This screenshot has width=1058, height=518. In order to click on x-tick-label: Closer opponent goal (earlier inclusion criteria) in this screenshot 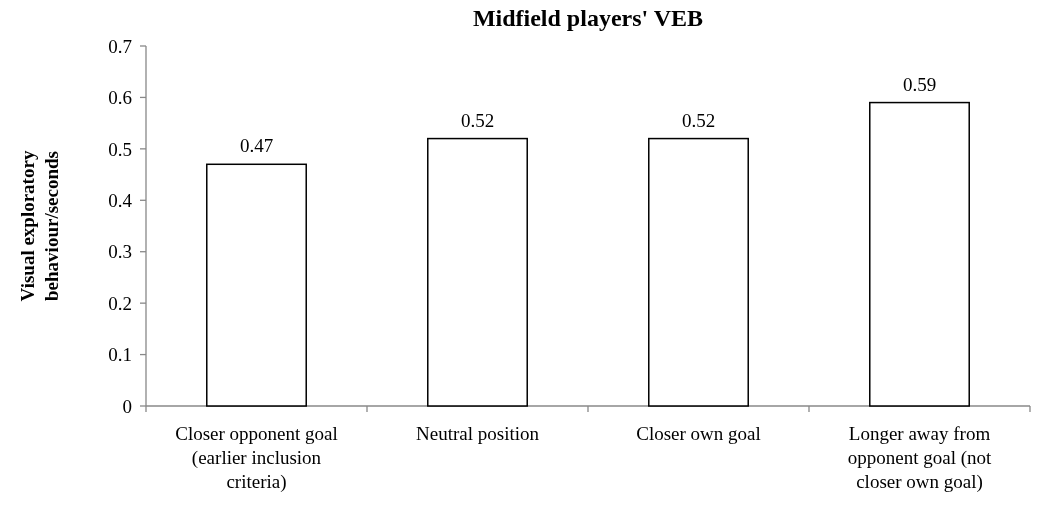, I will do `click(256, 458)`.